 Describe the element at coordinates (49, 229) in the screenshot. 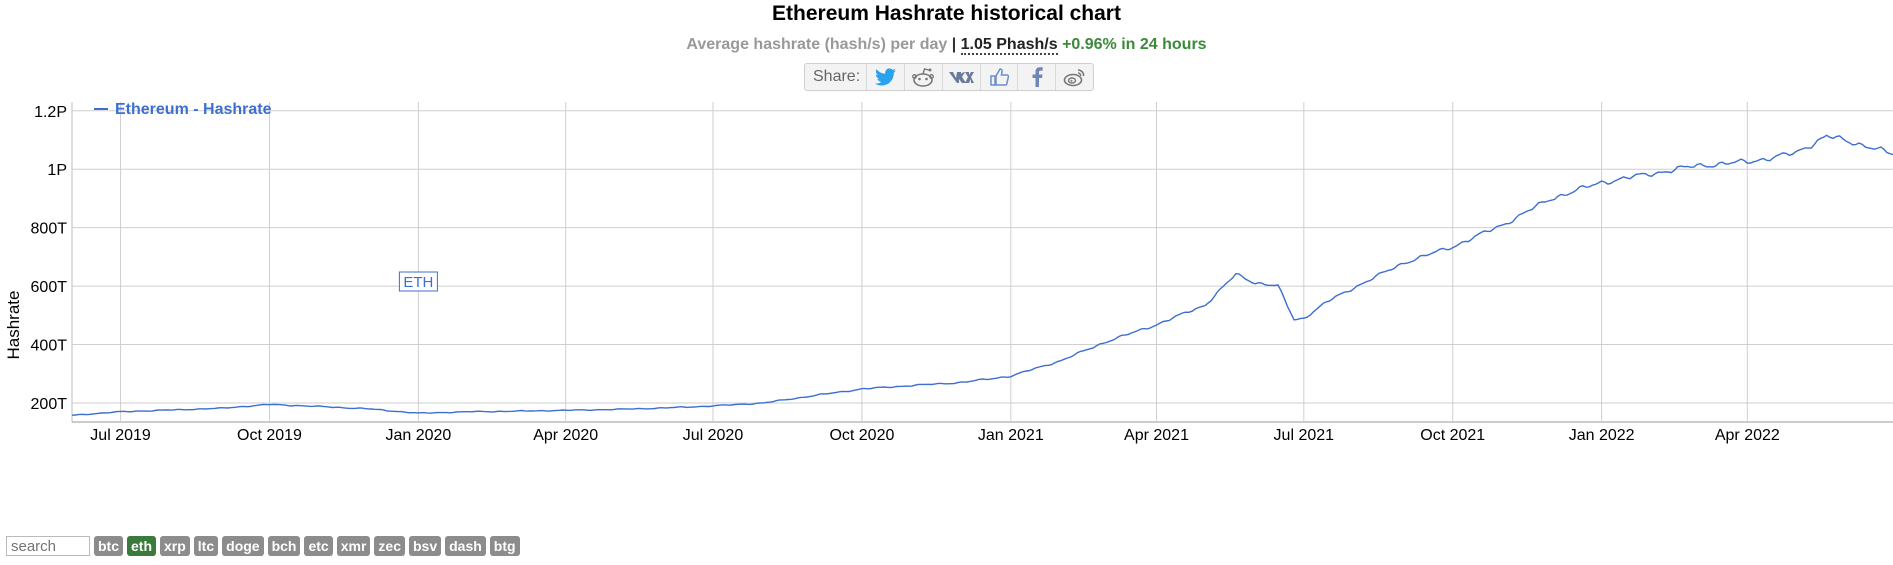

I see `y-tick-label: 800T` at that location.